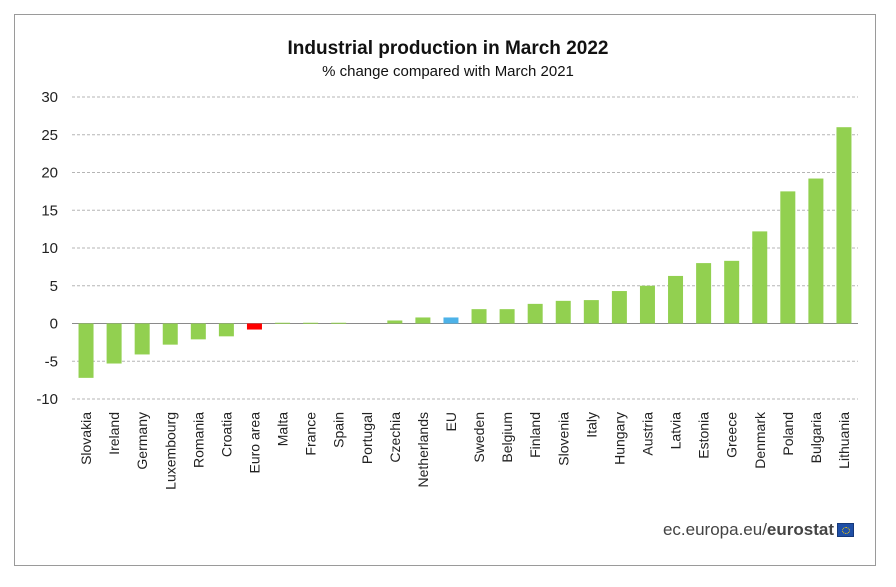 The image size is (896, 587). What do you see at coordinates (254, 326) in the screenshot?
I see `bar-euro-area` at bounding box center [254, 326].